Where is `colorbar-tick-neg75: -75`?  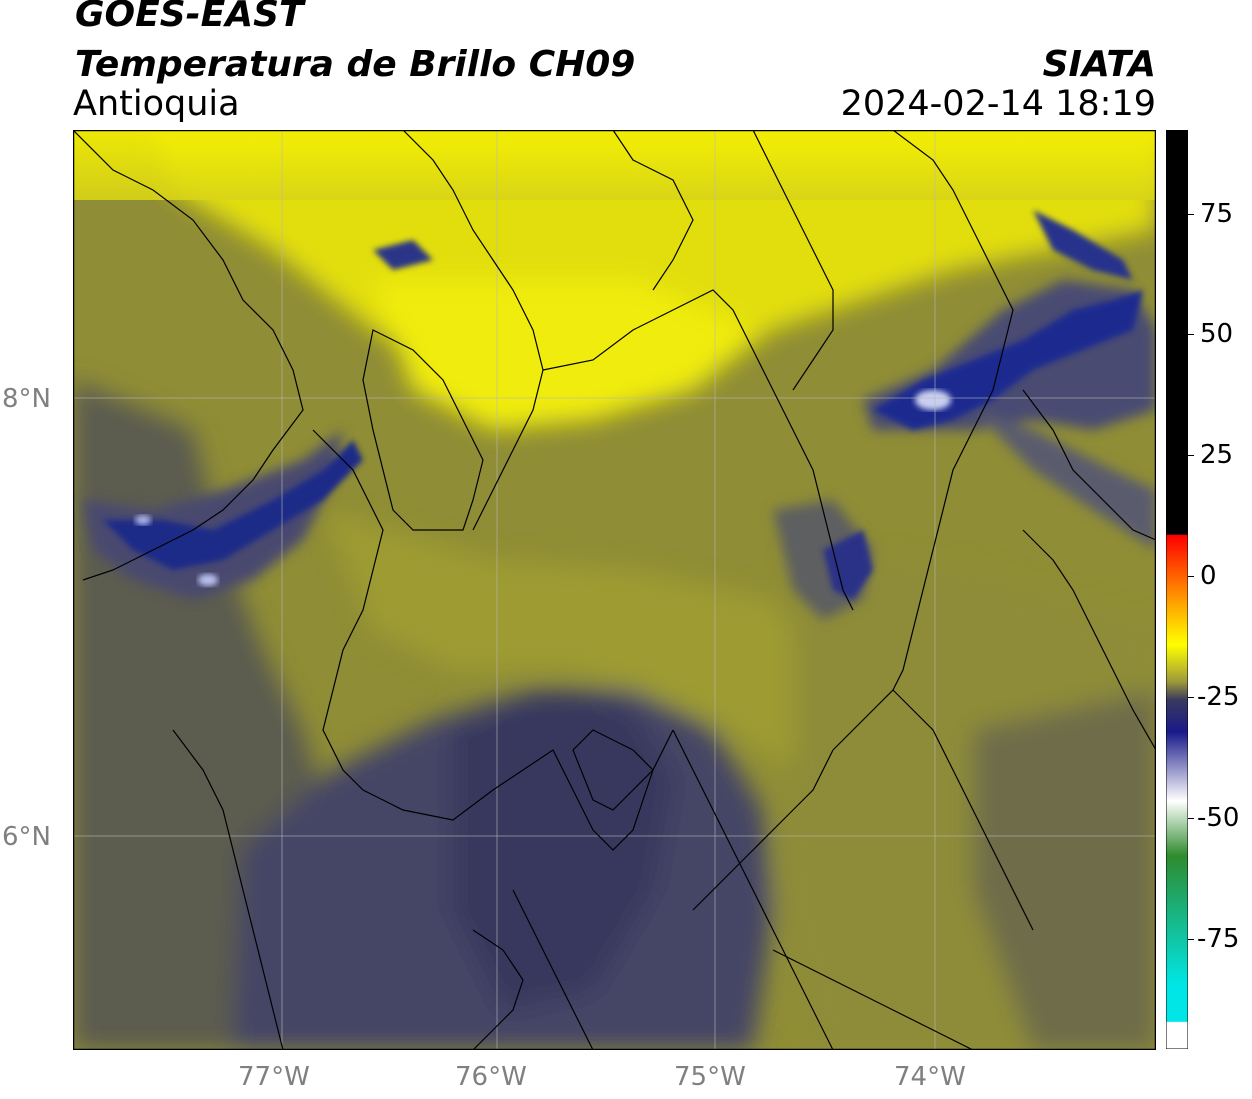
colorbar-tick-neg75: -75 is located at coordinates (1218, 939).